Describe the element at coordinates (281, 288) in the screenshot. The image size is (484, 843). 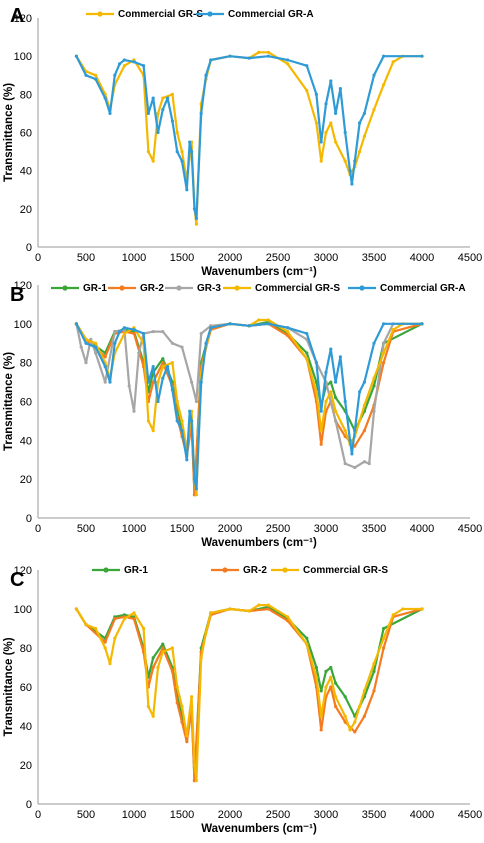
I see `legend-entry: Commercial GR-S` at that location.